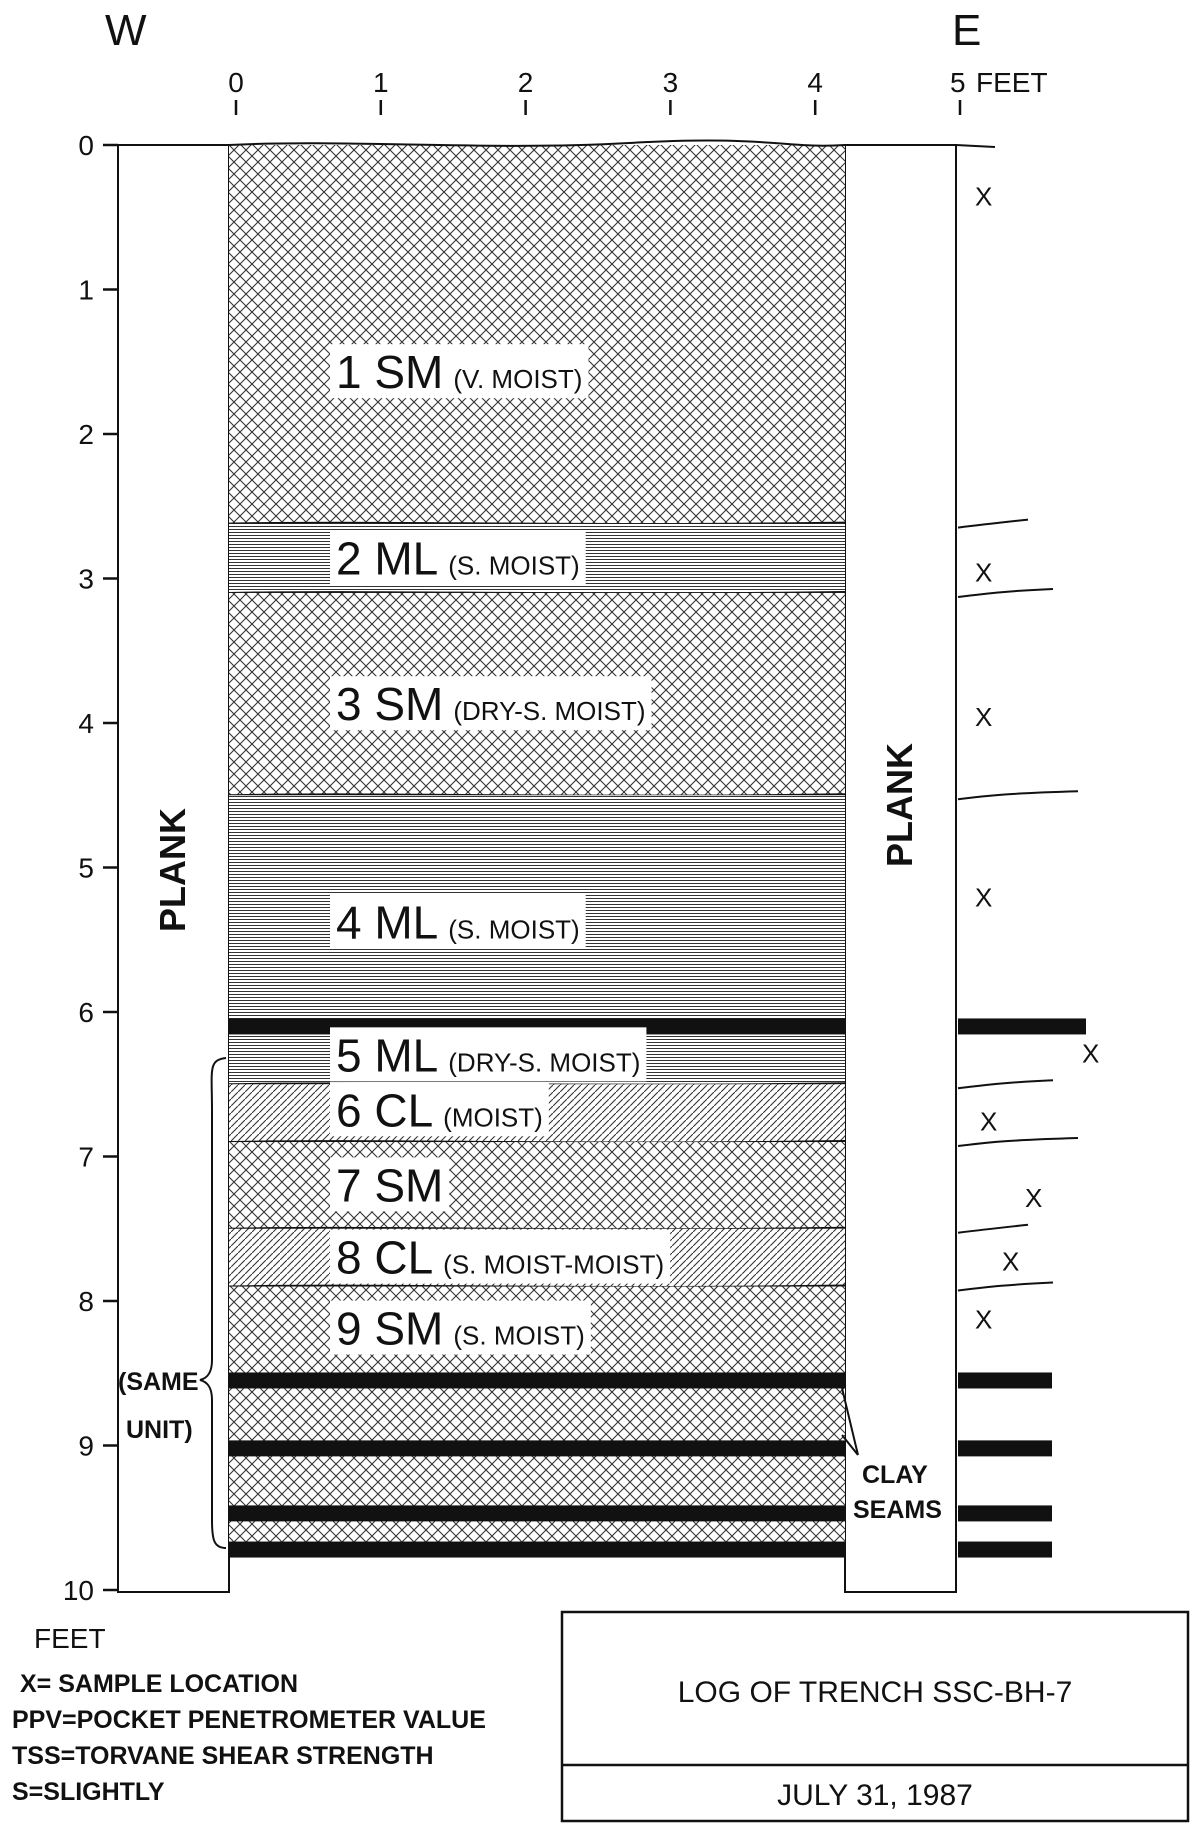  I want to click on layer-label-4: 4 ML (S. MOIST), so click(458, 921).